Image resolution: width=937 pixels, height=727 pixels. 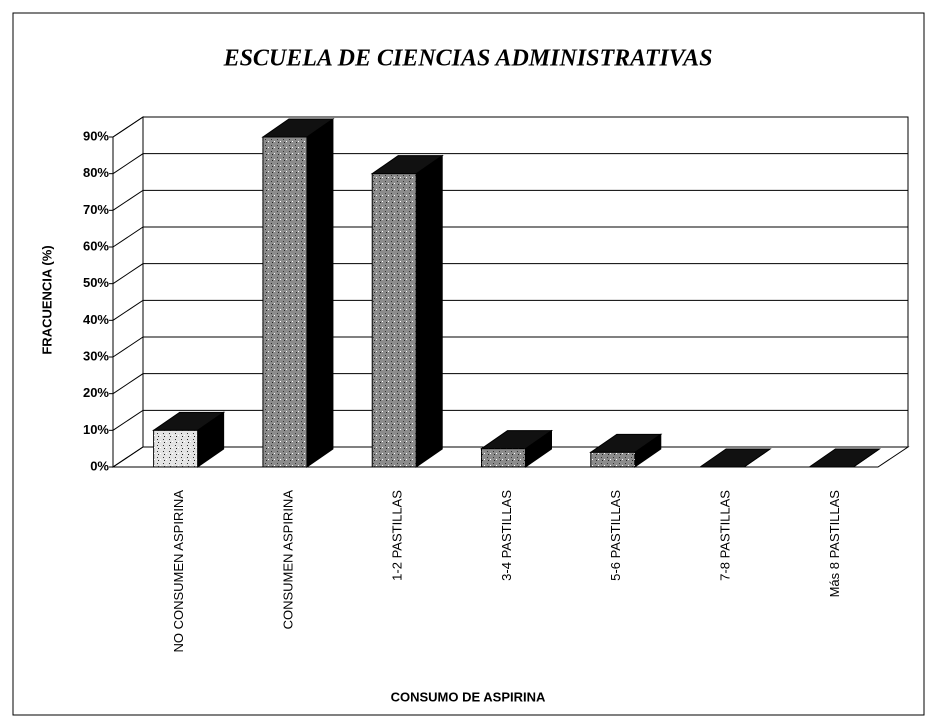 I want to click on y-tick-label: 20%, so click(x=96, y=392).